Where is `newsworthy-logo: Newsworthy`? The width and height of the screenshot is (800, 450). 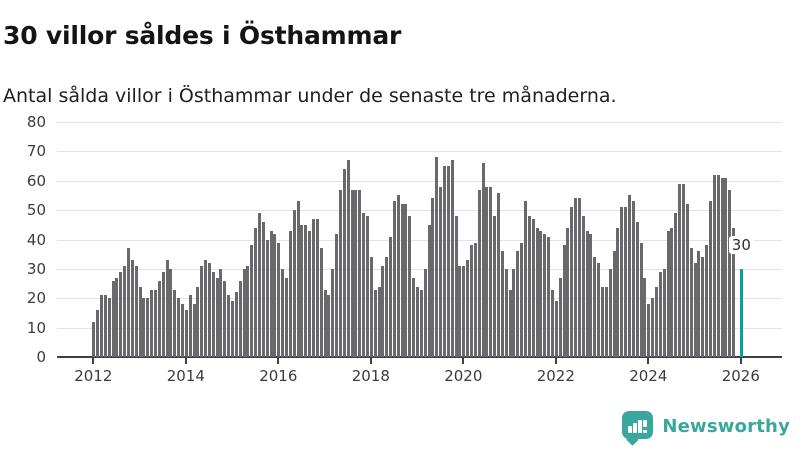
newsworthy-logo: Newsworthy is located at coordinates (706, 428).